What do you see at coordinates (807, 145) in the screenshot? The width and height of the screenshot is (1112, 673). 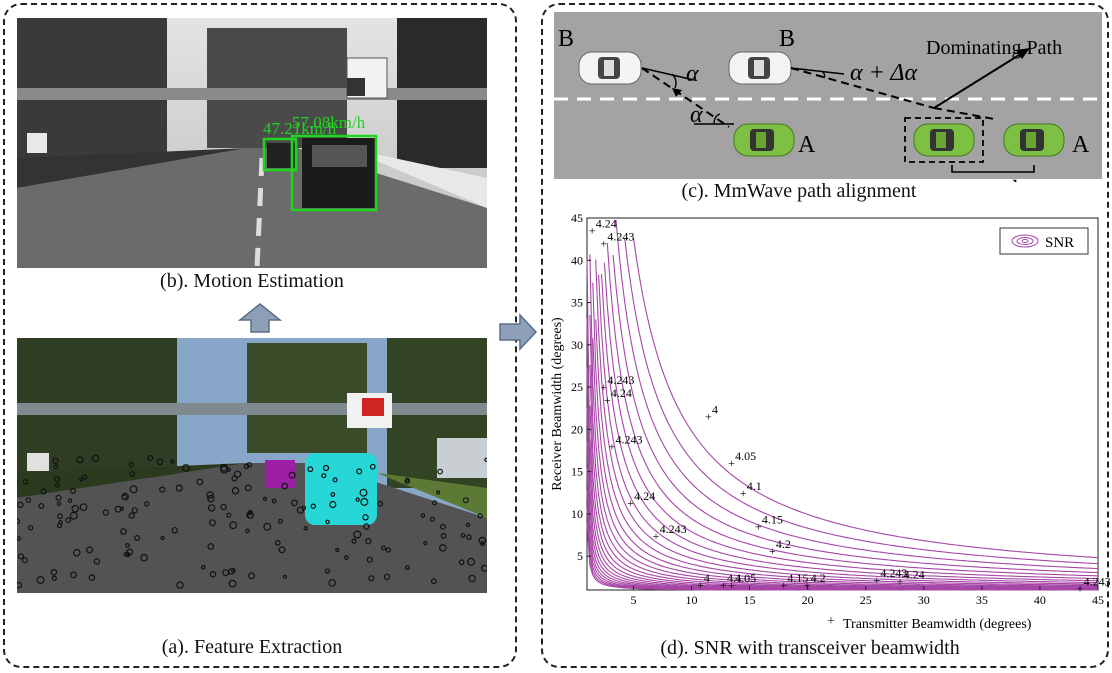 I see `label-a-left: A` at bounding box center [807, 145].